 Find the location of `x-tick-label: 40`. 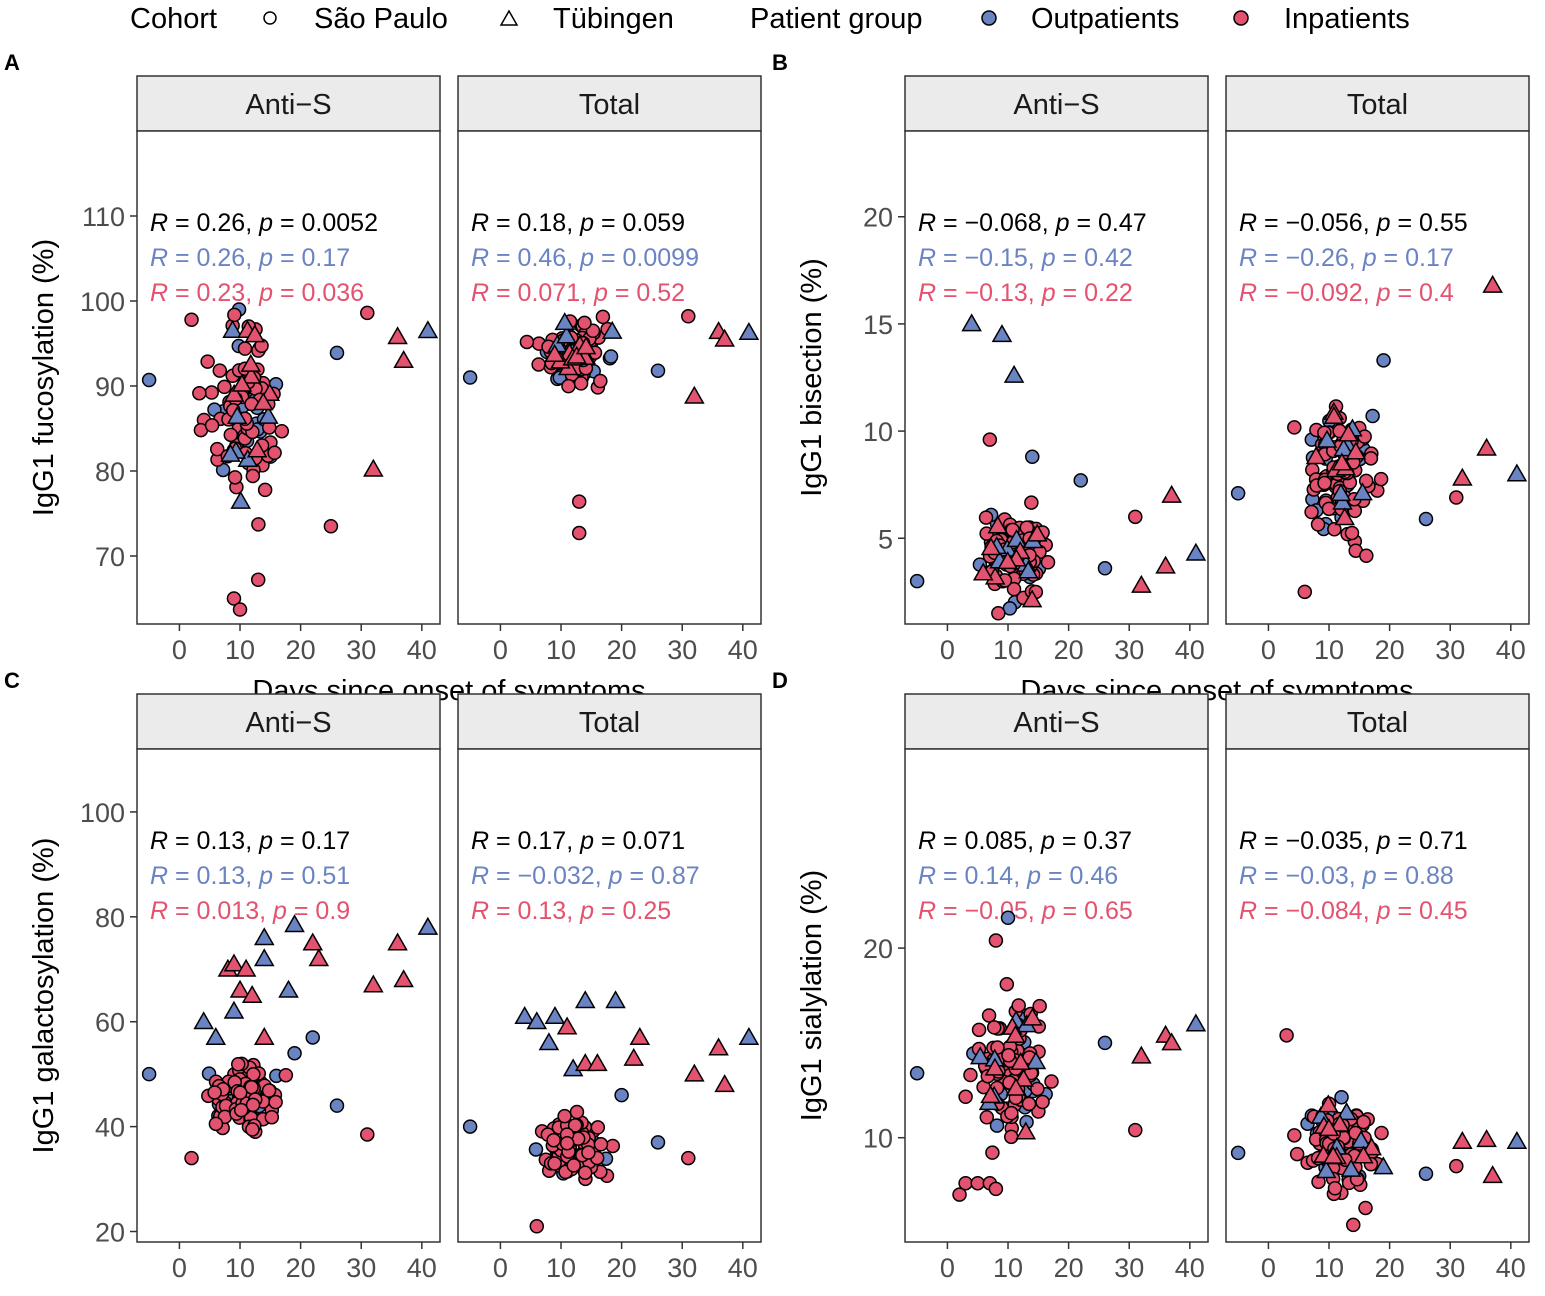

x-tick-label: 40 is located at coordinates (422, 1268).